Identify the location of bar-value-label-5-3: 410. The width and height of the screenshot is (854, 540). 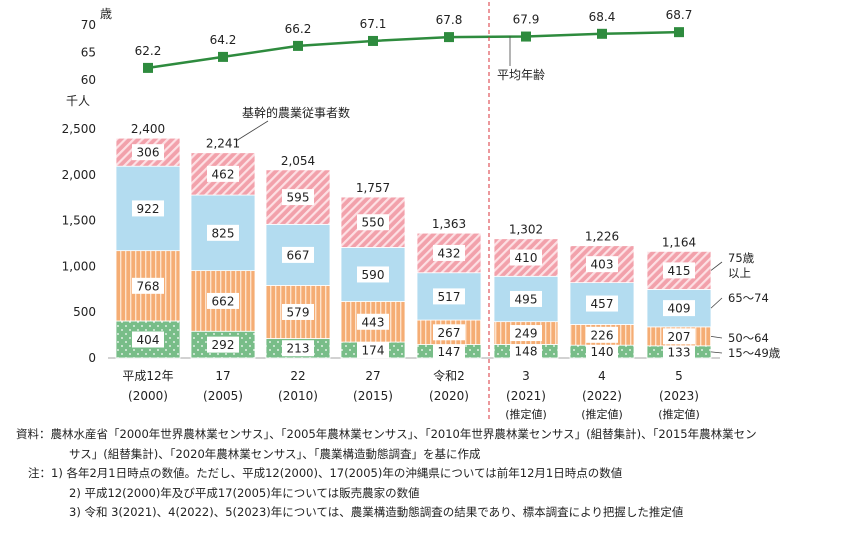
(526, 258).